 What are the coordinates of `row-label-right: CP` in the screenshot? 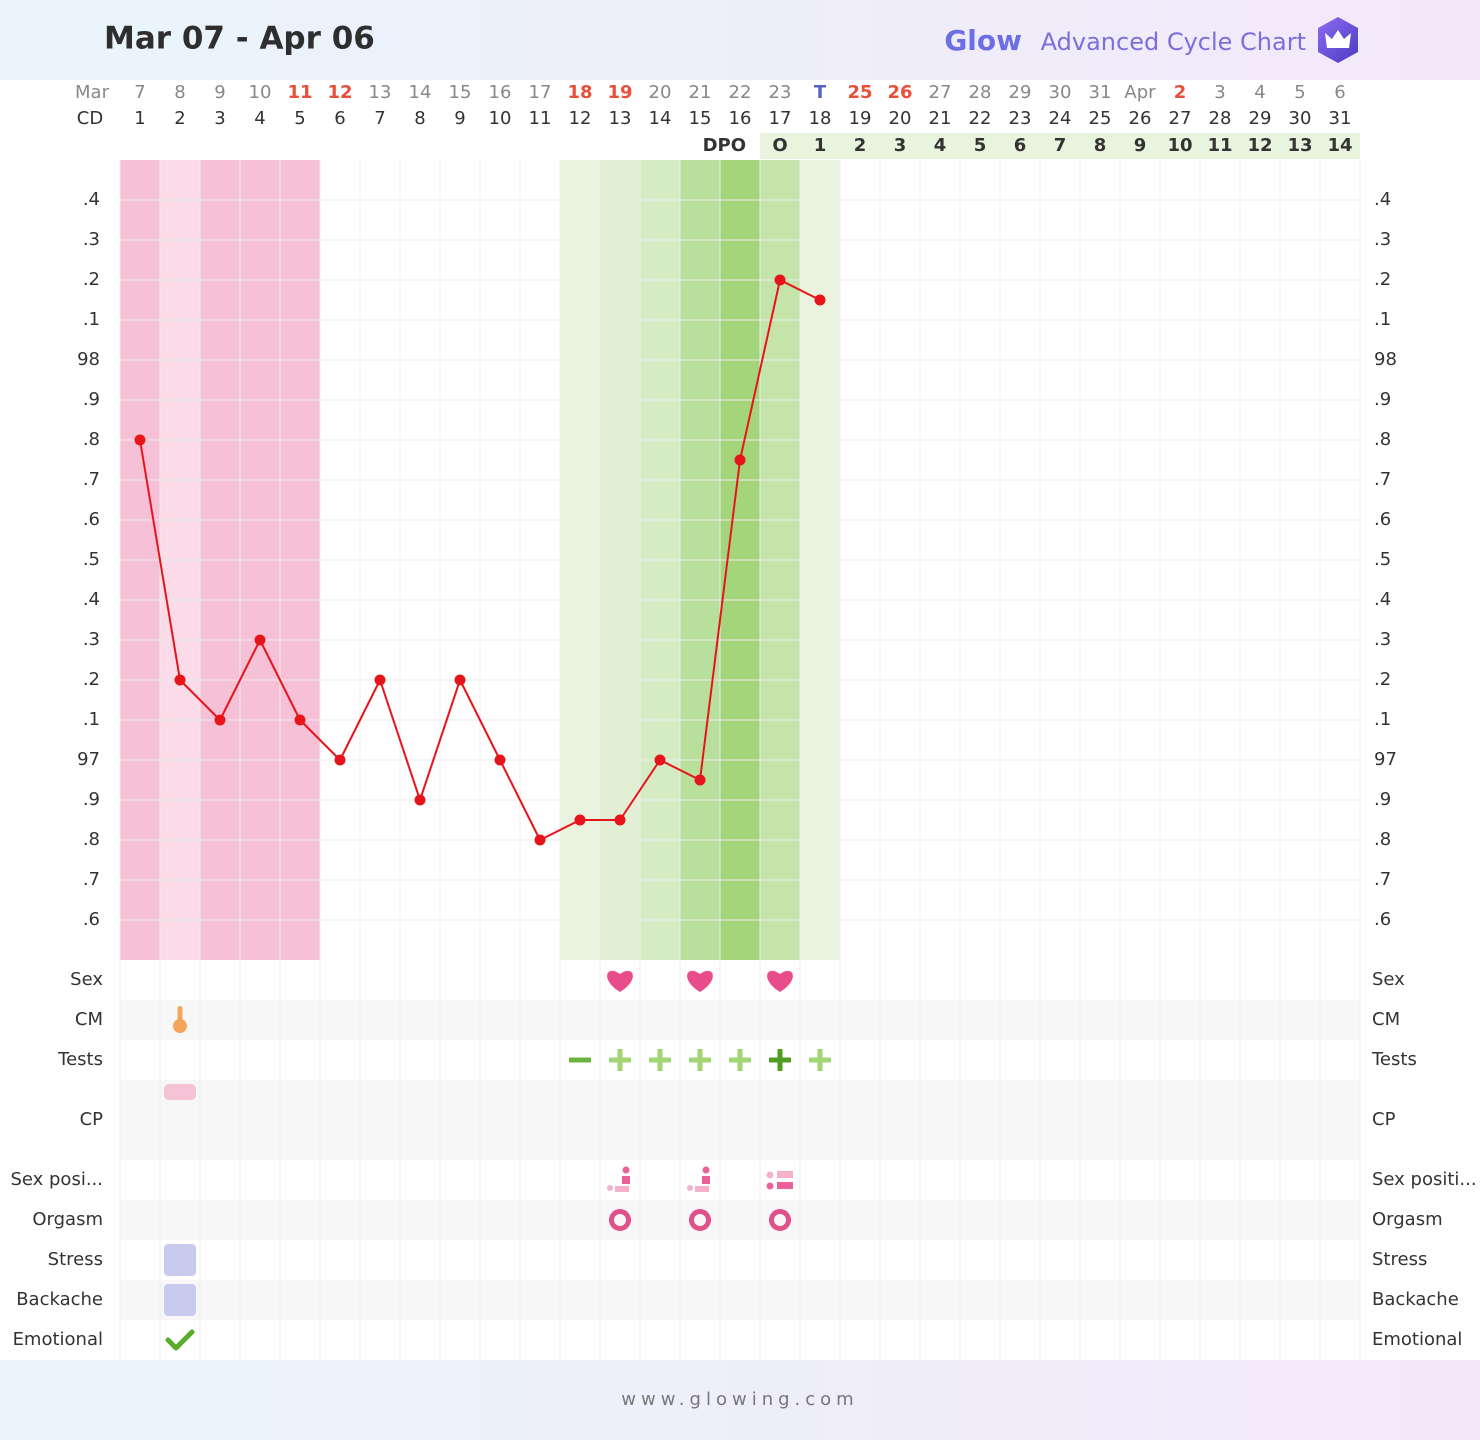 It's located at (1384, 1119).